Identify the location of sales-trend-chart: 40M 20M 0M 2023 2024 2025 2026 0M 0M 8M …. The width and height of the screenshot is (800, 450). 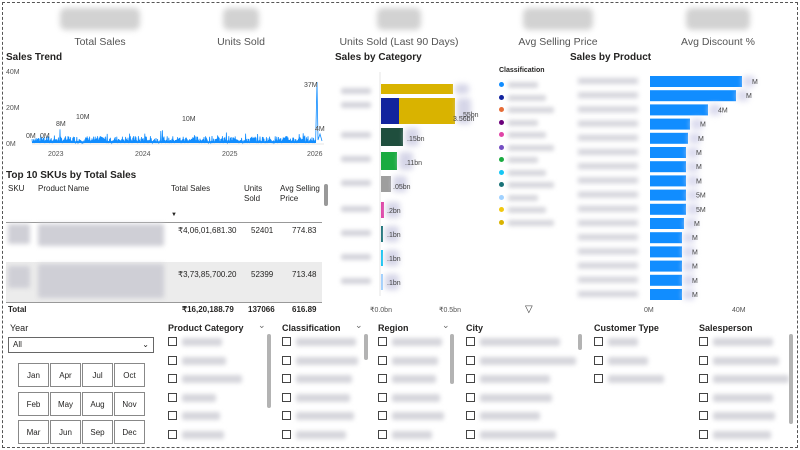
(167, 112).